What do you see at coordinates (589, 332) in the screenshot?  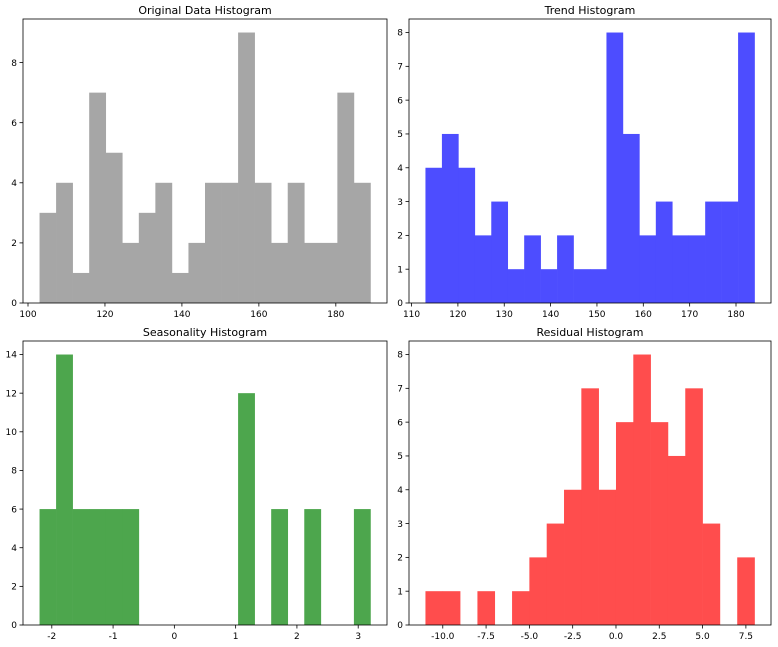 I see `residual-chart-title: Residual Histogram` at bounding box center [589, 332].